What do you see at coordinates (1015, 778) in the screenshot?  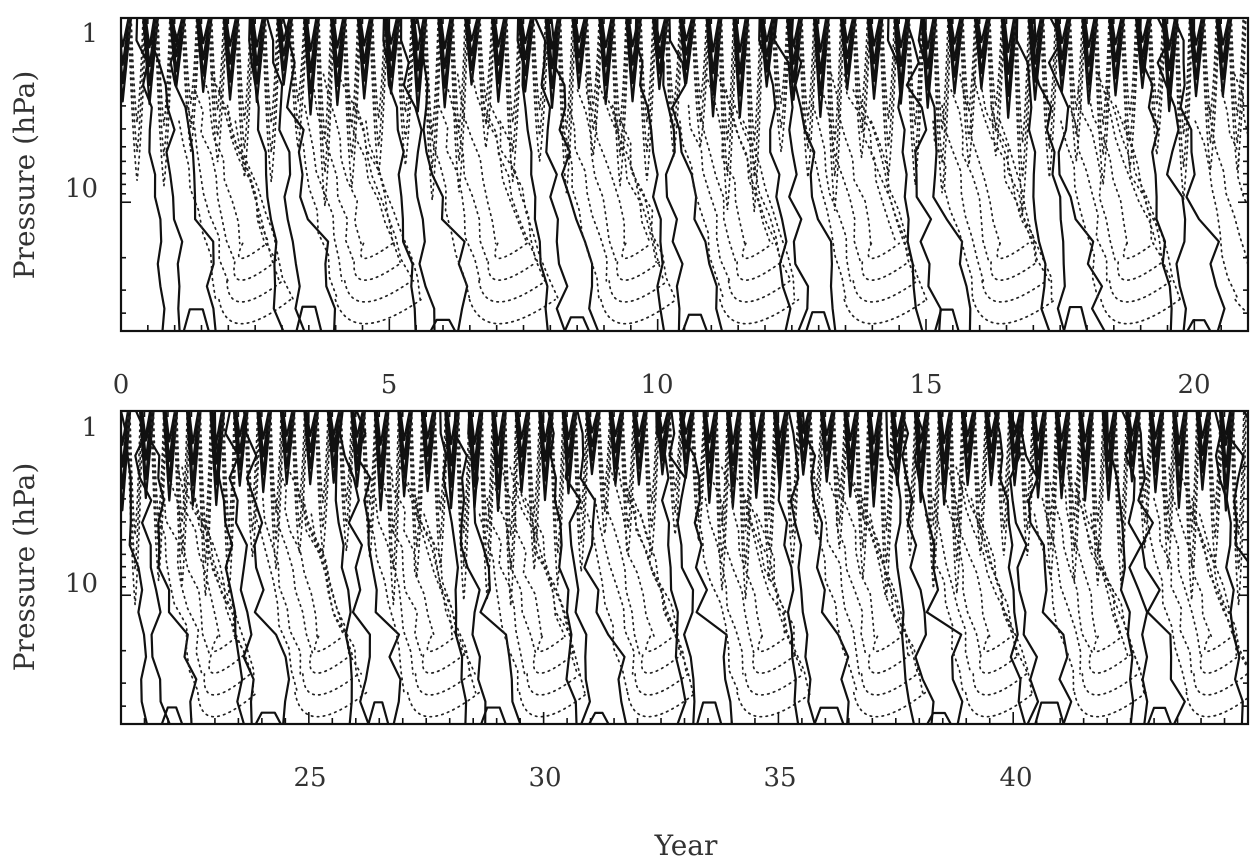 I see `bottom-xtick-40: 40` at bounding box center [1015, 778].